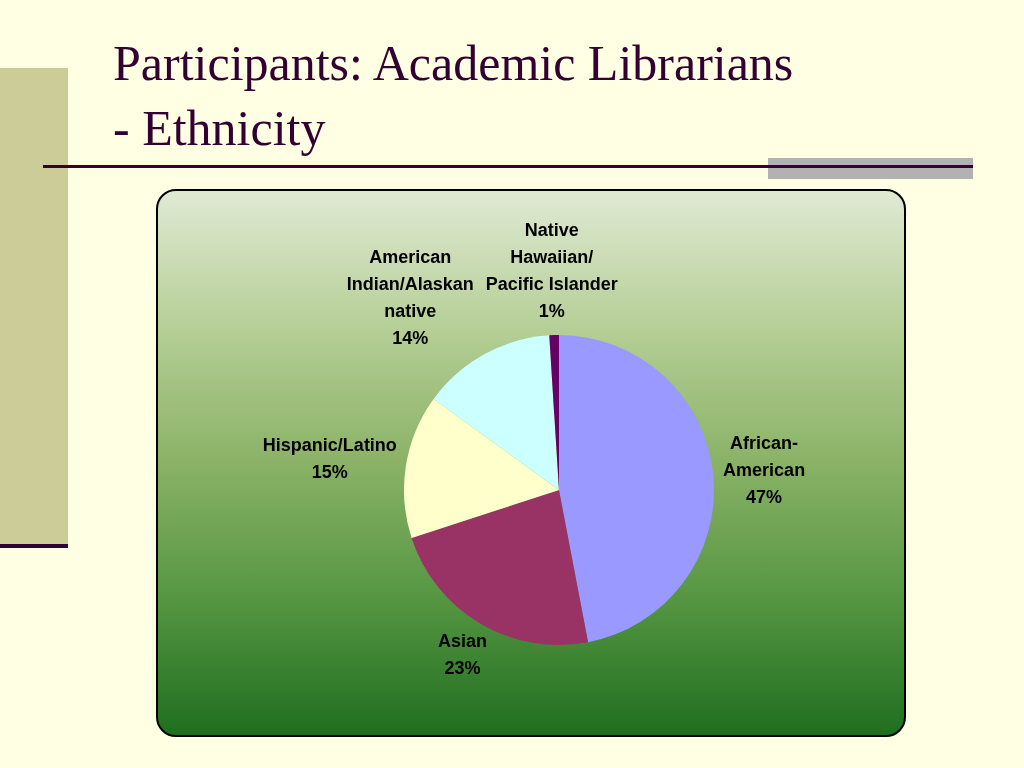  I want to click on data-label: 47%, so click(764, 496).